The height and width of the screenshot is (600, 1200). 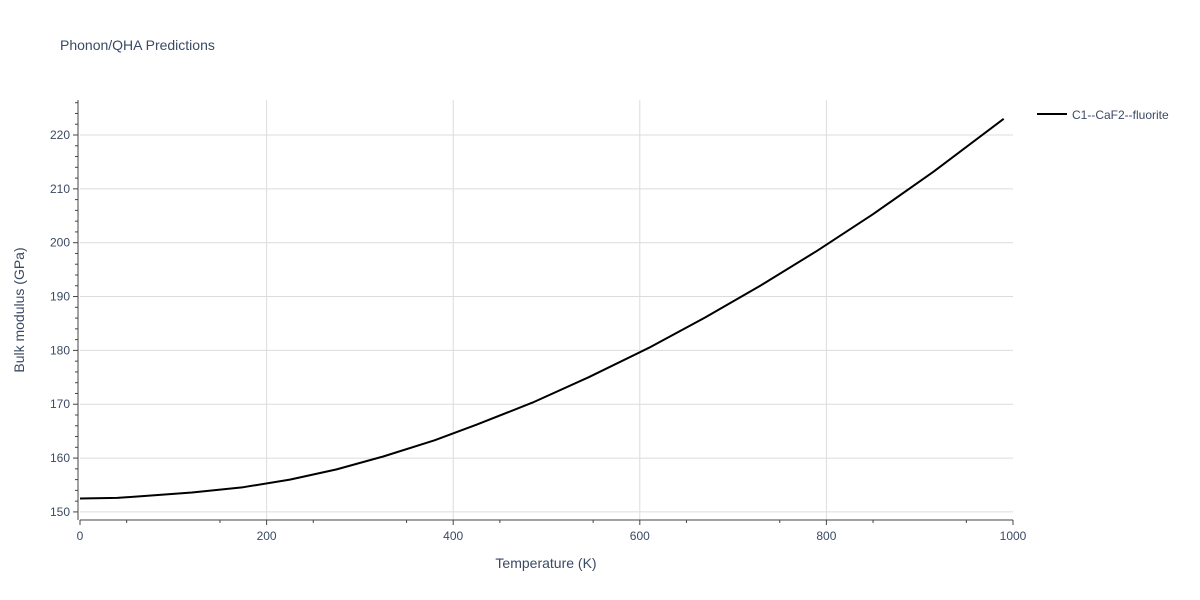 I want to click on y-tick-label: 220, so click(x=60, y=135).